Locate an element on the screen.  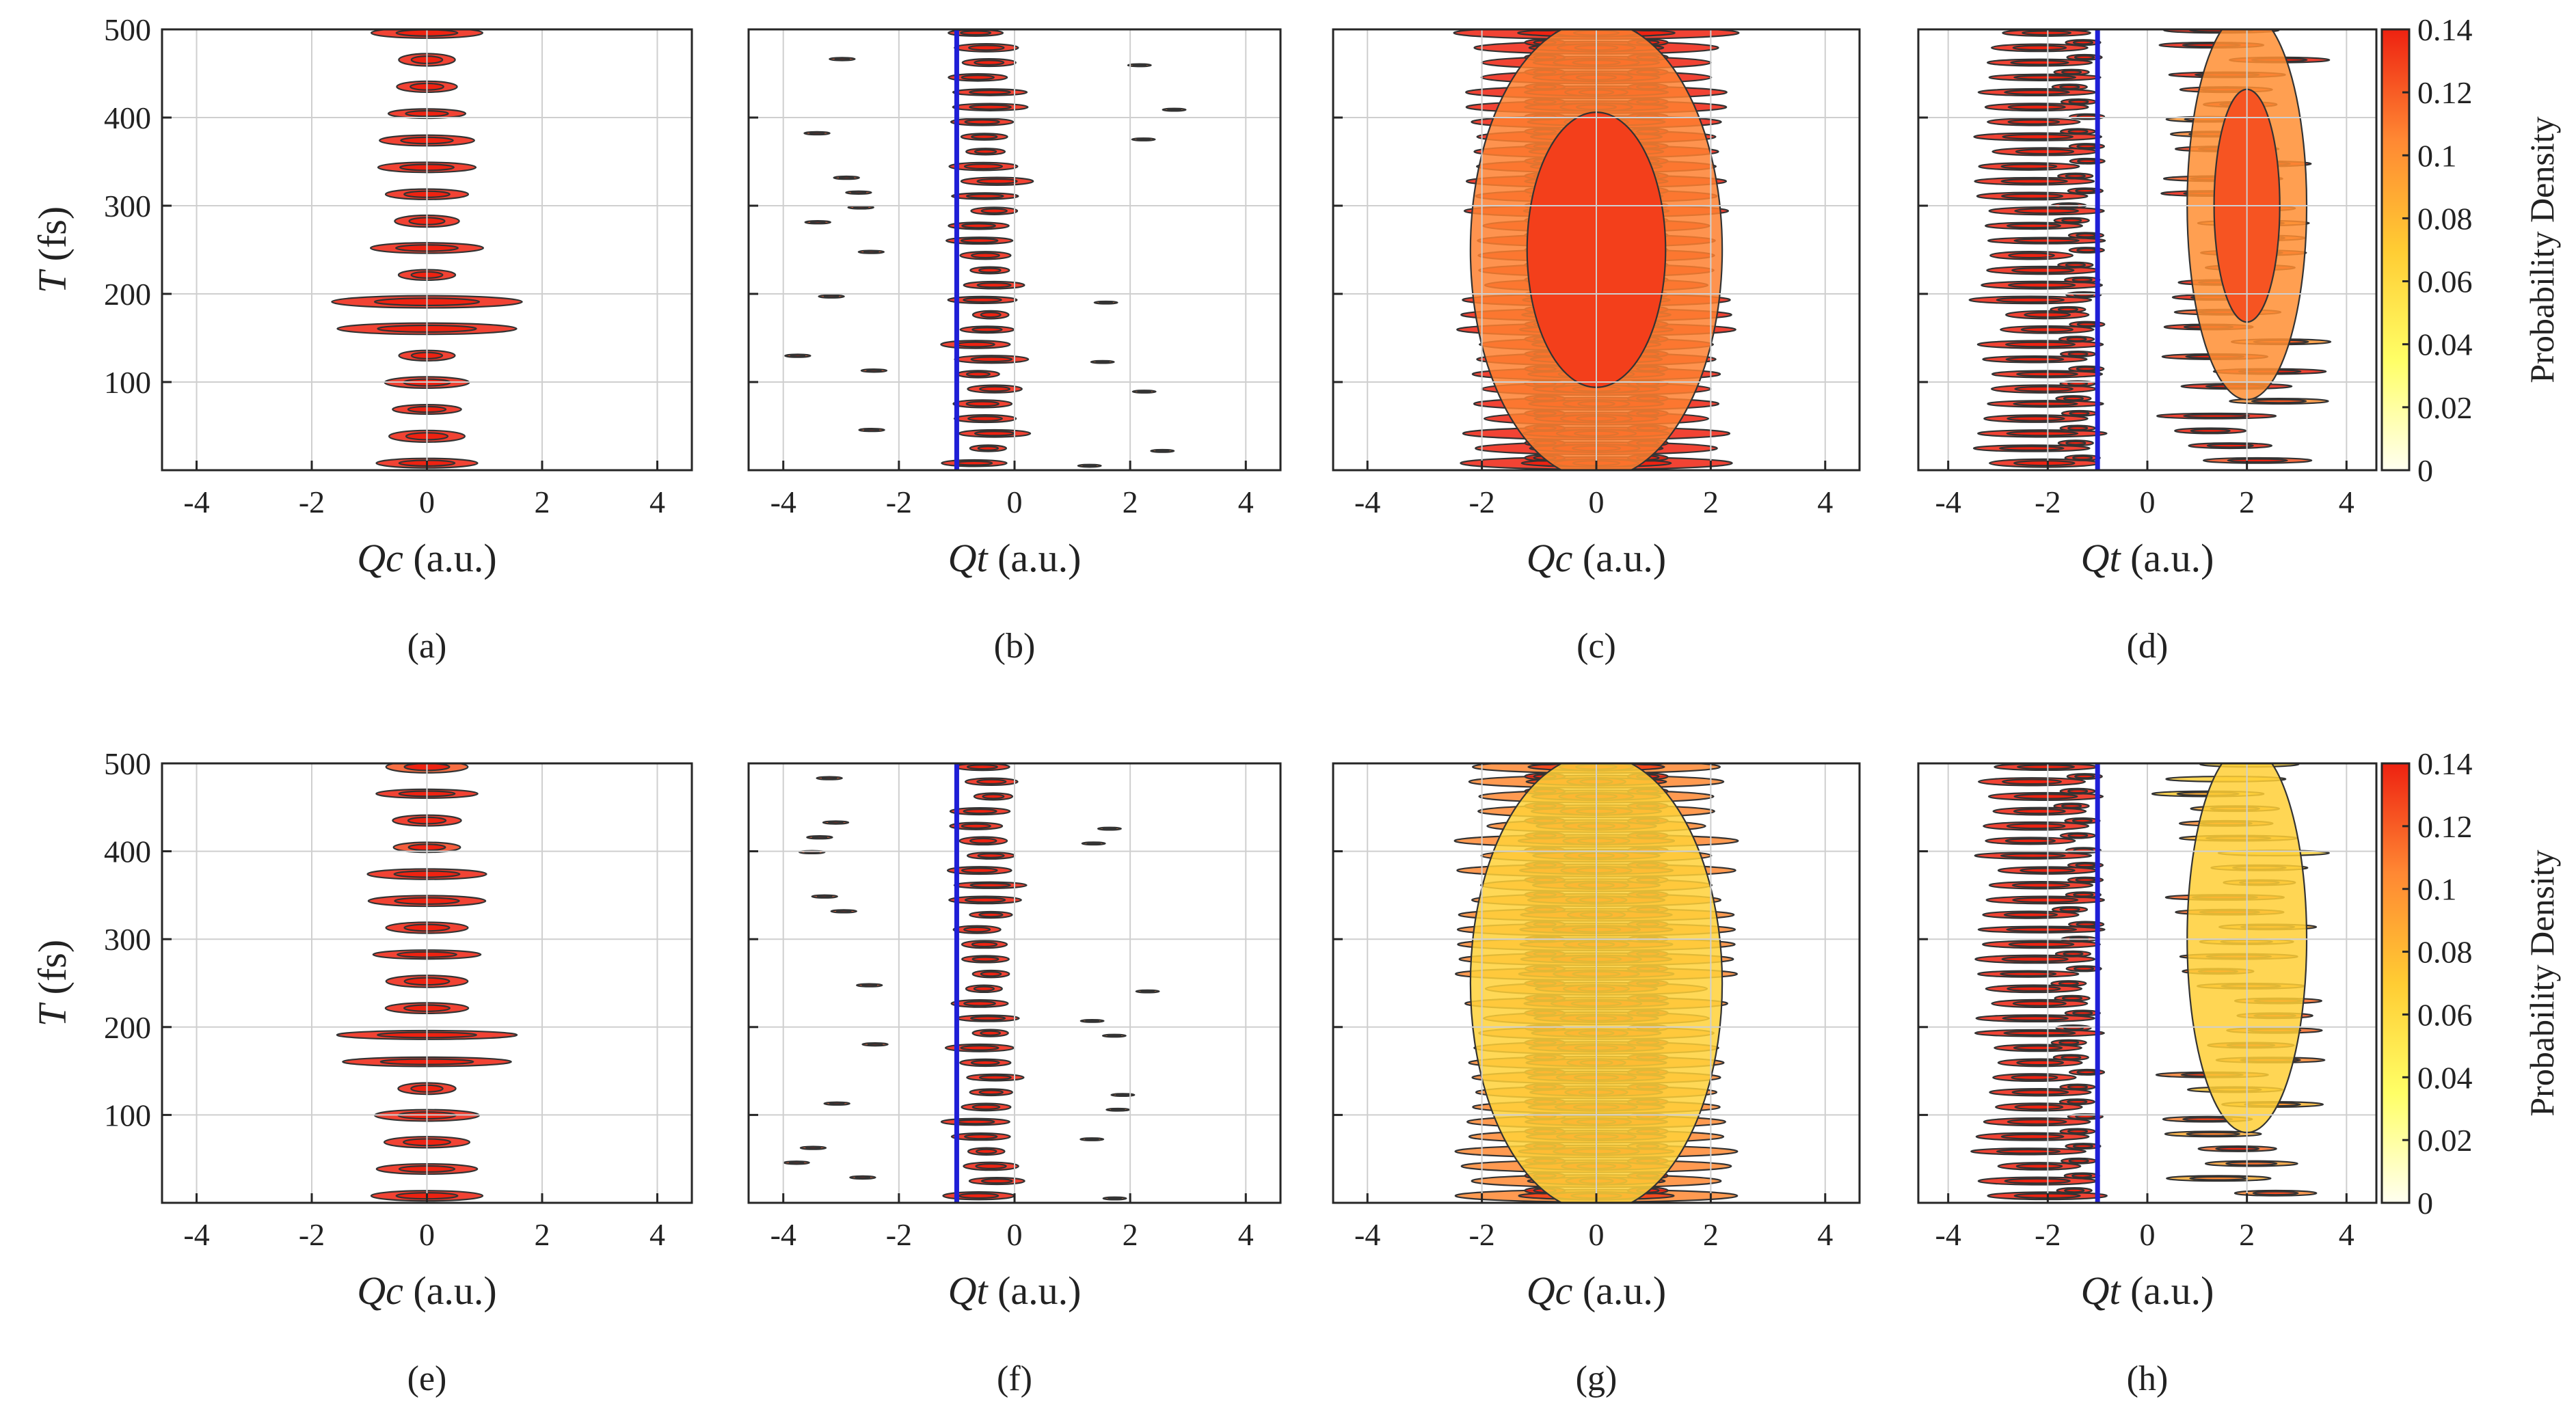
x-axis-label: Qt (a.u.) is located at coordinates (1015, 558).